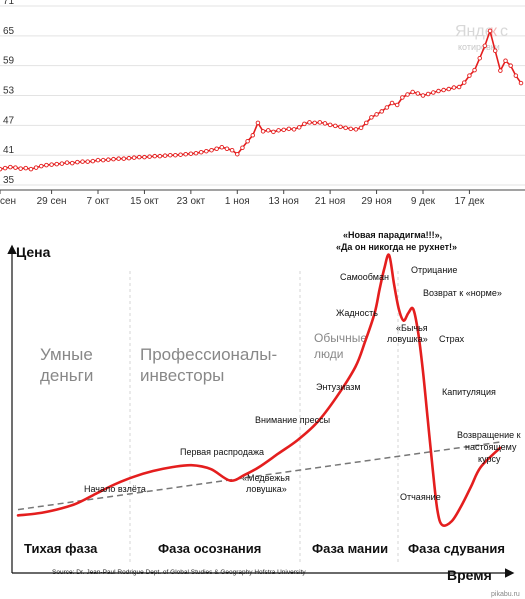 This screenshot has height=599, width=525. I want to click on top-x-tick-label: 21 ноя, so click(330, 201).